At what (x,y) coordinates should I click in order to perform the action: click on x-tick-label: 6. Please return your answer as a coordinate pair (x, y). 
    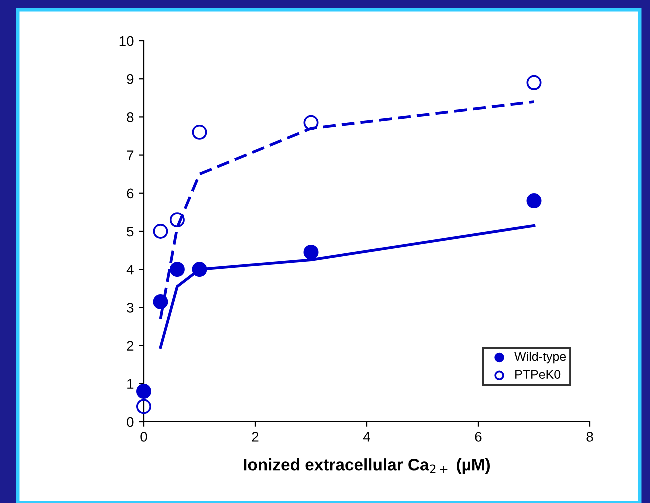
    Looking at the image, I should click on (478, 437).